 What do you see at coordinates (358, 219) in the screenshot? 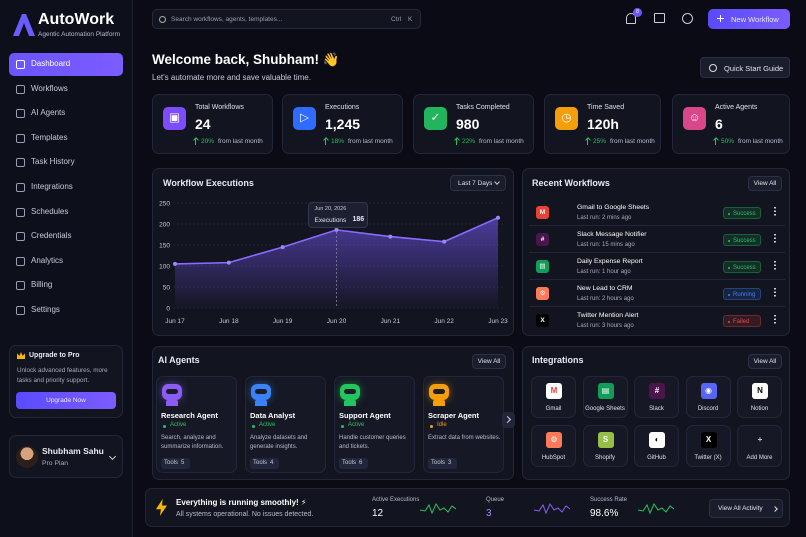
I see `tooltip-value: 186` at bounding box center [358, 219].